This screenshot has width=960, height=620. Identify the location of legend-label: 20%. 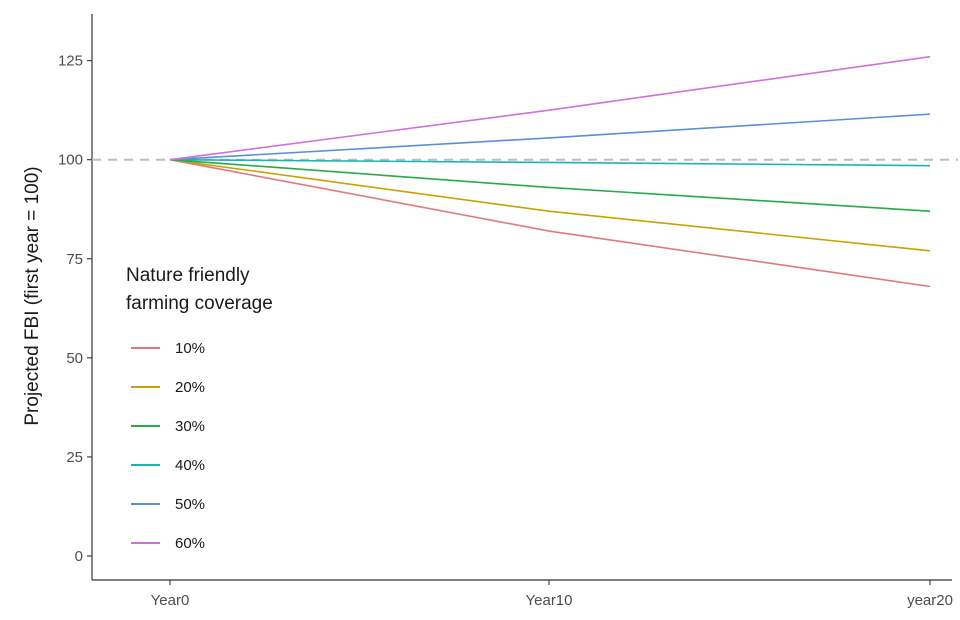
(190, 387).